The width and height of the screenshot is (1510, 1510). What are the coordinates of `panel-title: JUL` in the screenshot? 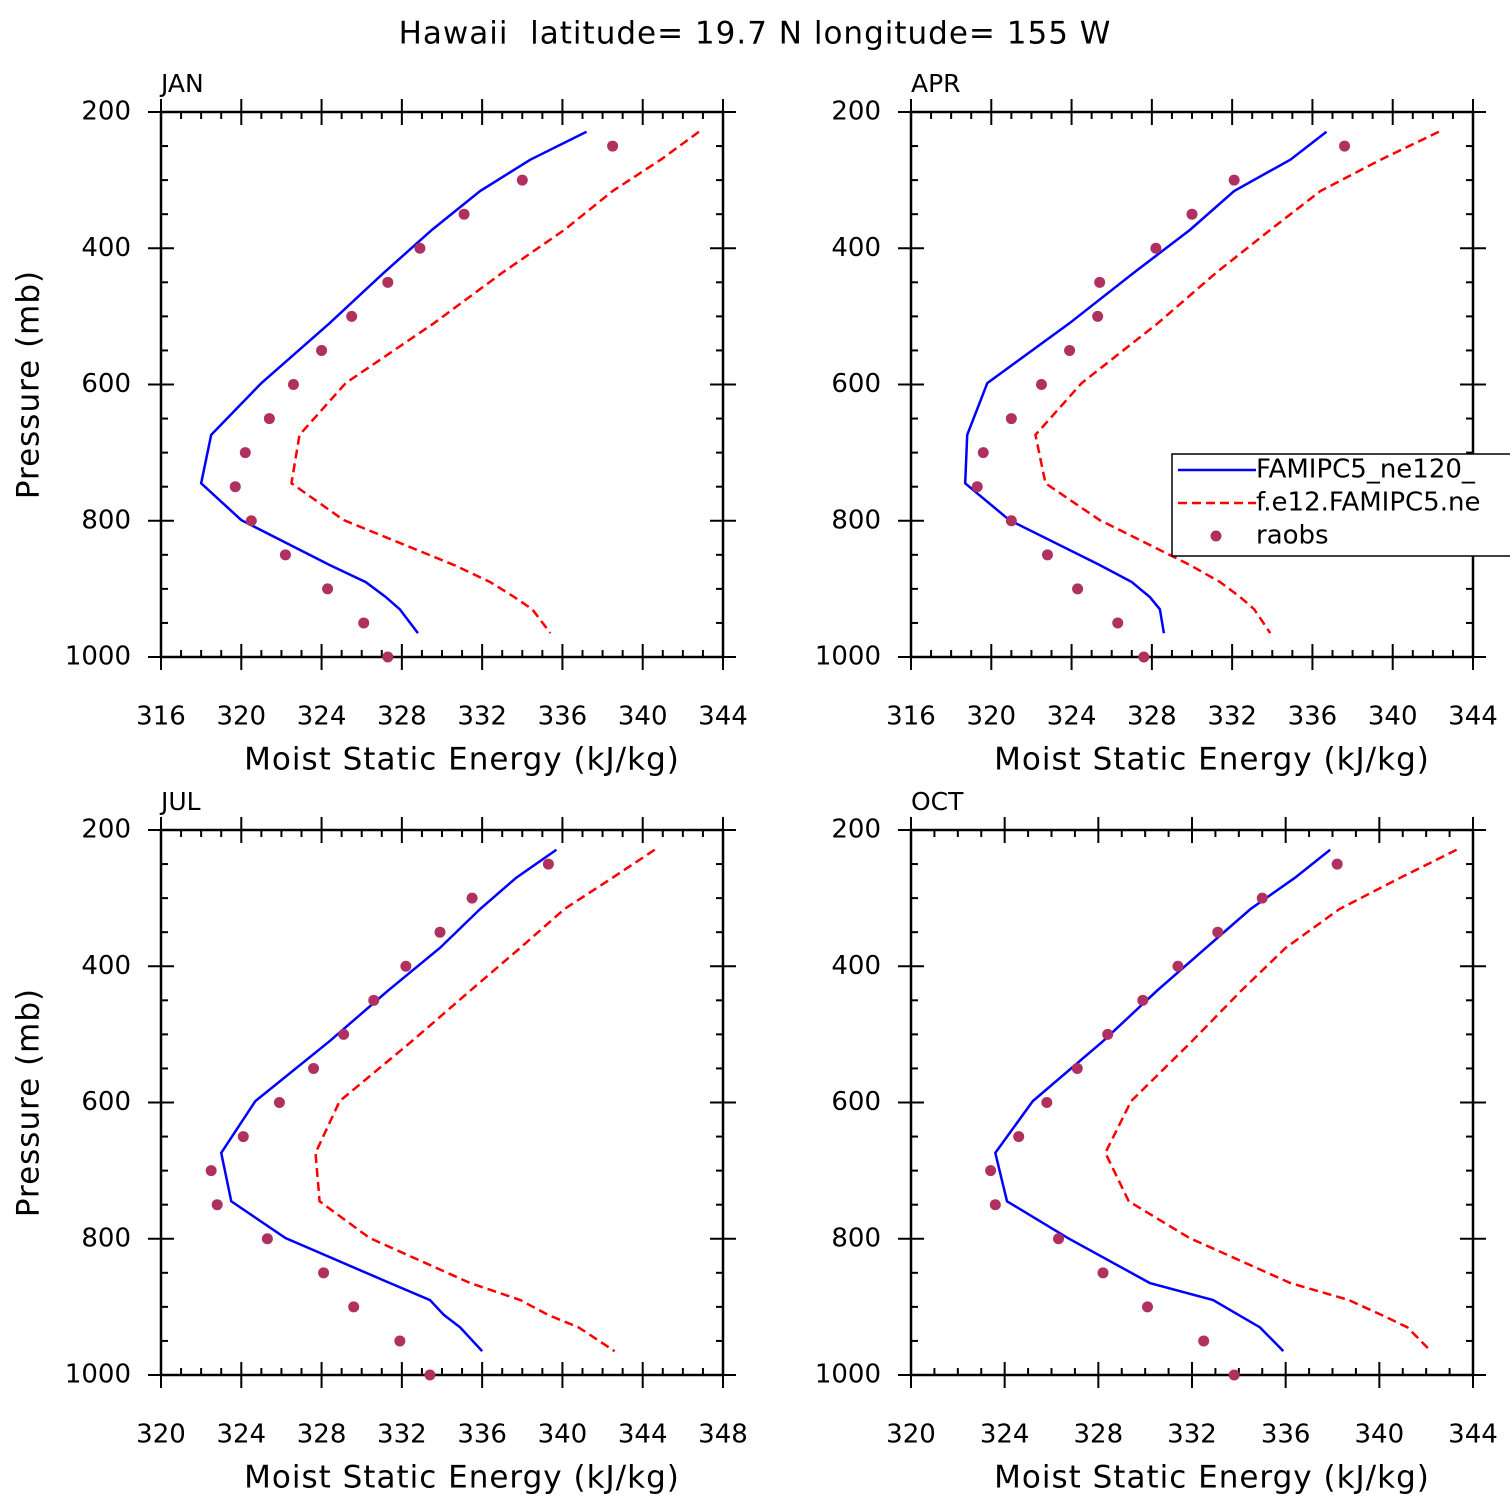 It's located at (180, 801).